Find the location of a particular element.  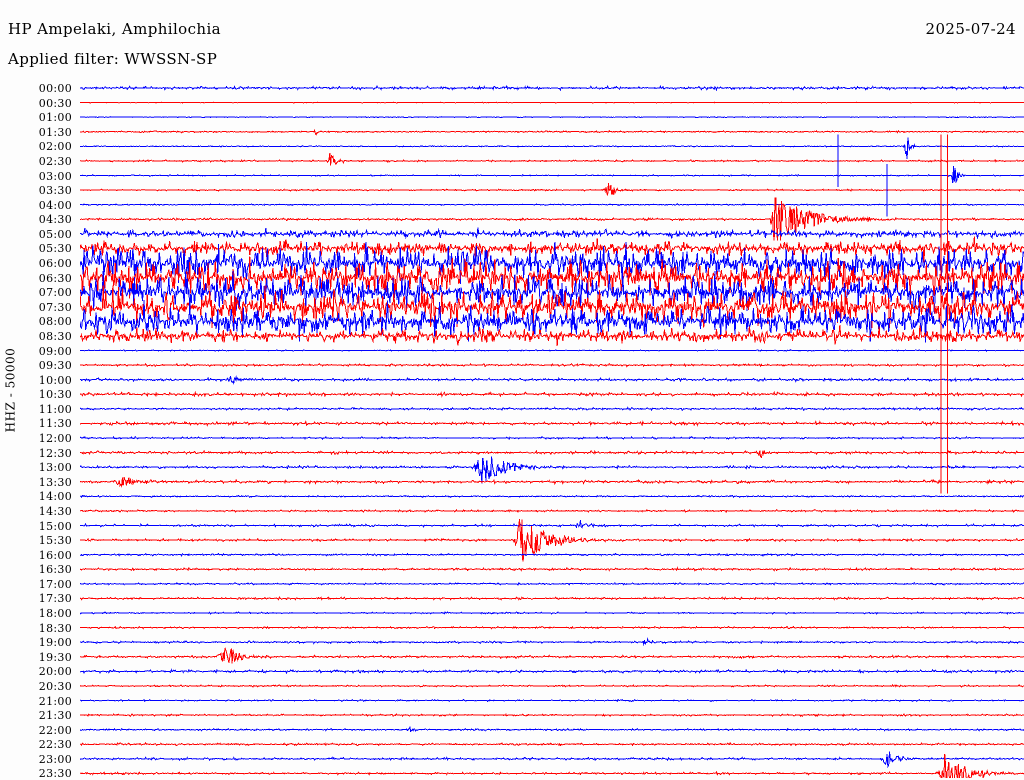

time-tick-1200: 12:00 is located at coordinates (55, 438).